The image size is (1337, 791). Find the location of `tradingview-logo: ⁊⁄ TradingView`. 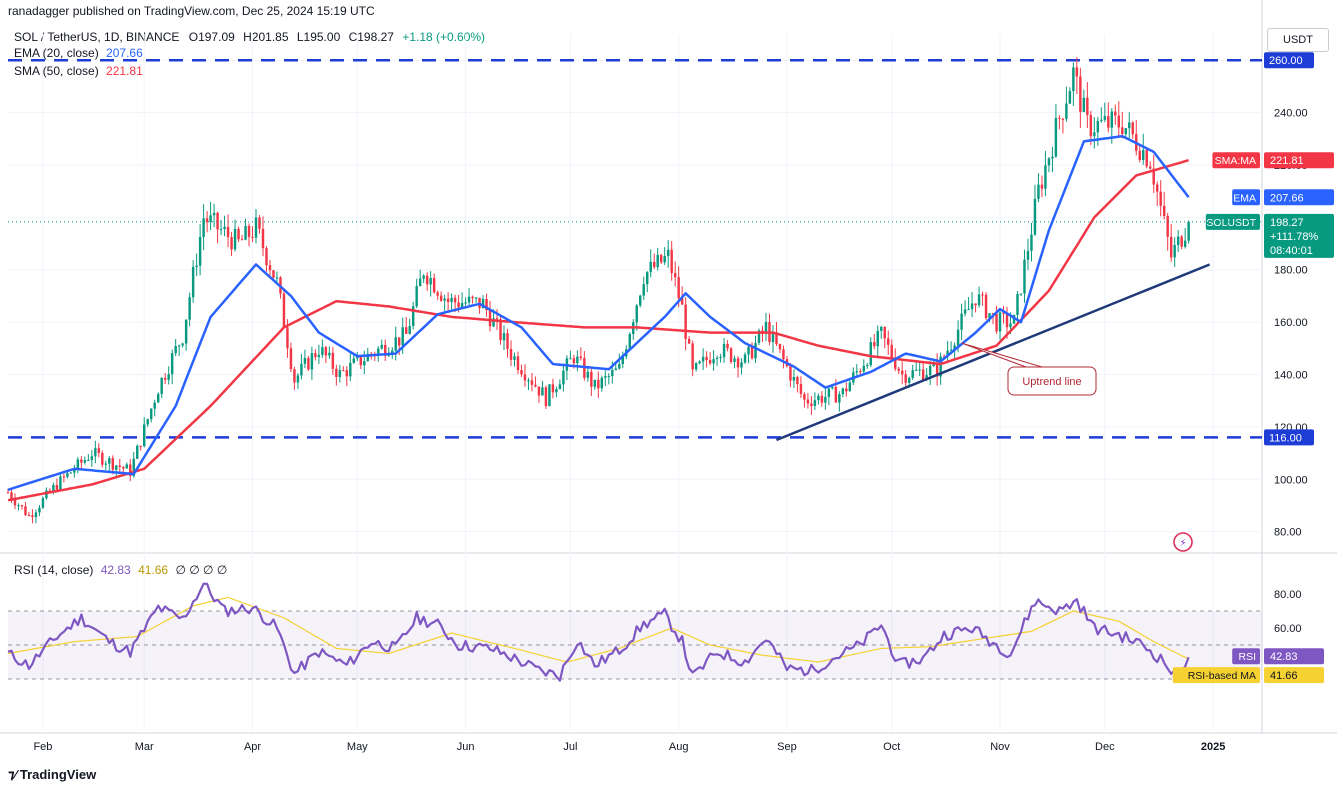

tradingview-logo: ⁊⁄ TradingView is located at coordinates (52, 775).